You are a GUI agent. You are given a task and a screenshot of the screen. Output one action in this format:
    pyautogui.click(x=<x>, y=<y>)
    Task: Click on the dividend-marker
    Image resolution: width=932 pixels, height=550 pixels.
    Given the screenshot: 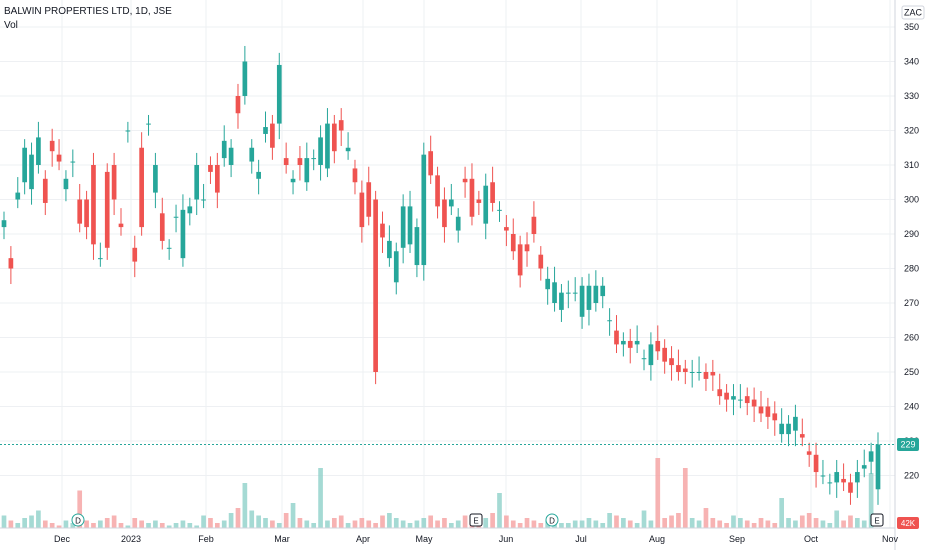 What is the action you would take?
    pyautogui.click(x=552, y=520)
    